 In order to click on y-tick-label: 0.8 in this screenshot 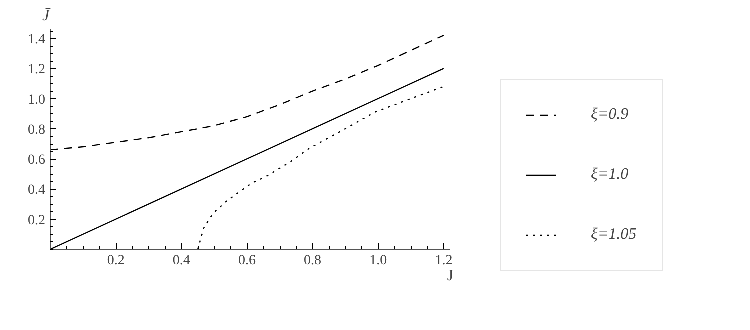, I will do `click(37, 130)`.